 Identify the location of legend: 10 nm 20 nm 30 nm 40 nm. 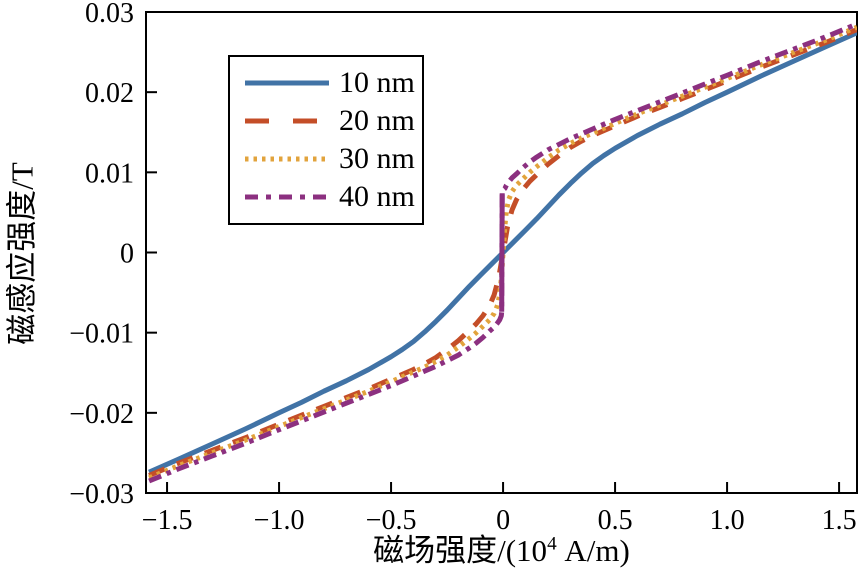
(326, 140).